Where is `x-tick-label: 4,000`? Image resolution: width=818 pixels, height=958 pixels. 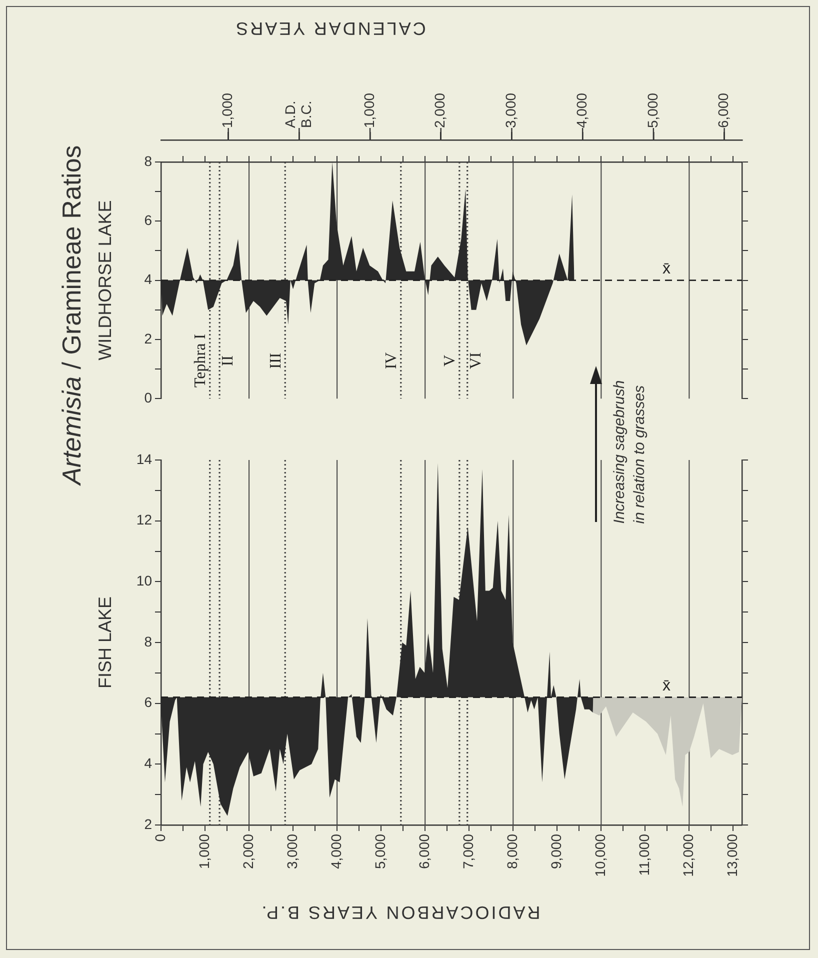
x-tick-label: 4,000 is located at coordinates (336, 852).